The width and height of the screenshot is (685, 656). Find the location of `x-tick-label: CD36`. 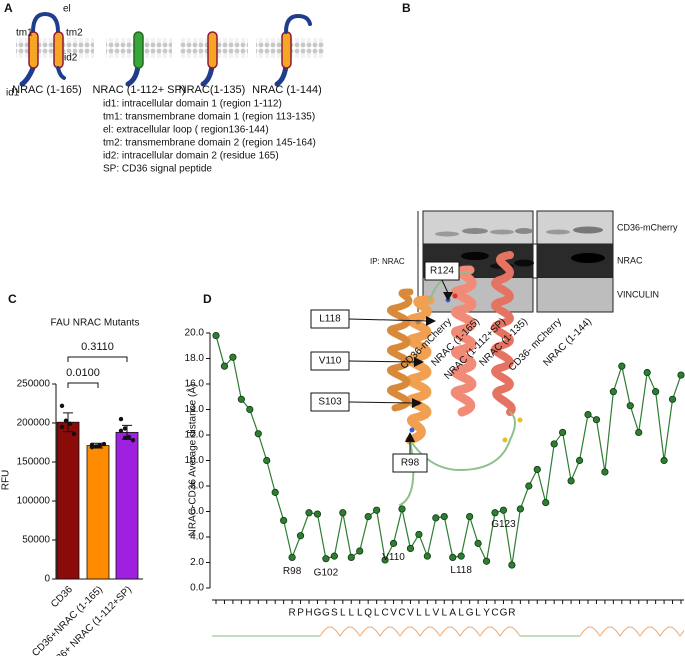

x-tick-label: CD36 is located at coordinates (62, 597).